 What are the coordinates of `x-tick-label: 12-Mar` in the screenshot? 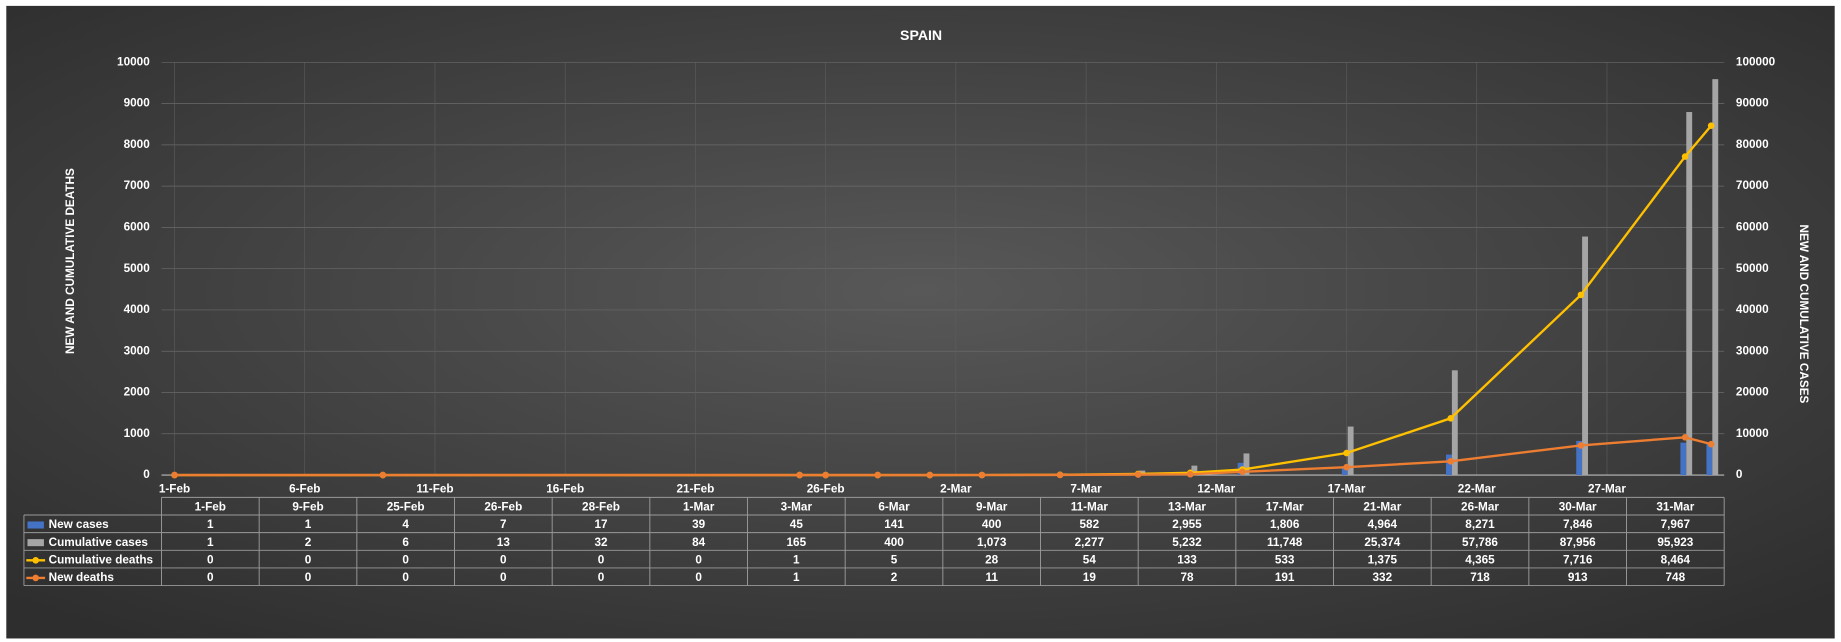 It's located at (1216, 488).